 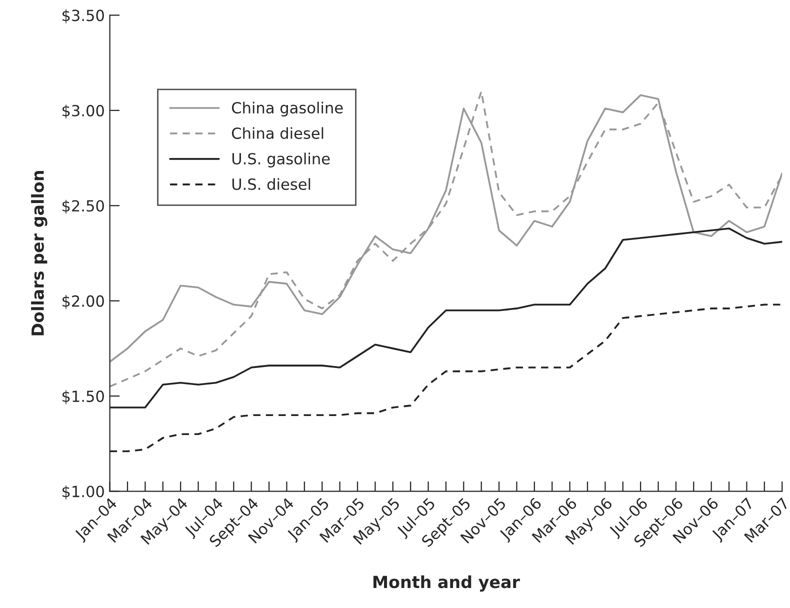 I want to click on y-tick-label: $3.00, so click(x=83, y=111).